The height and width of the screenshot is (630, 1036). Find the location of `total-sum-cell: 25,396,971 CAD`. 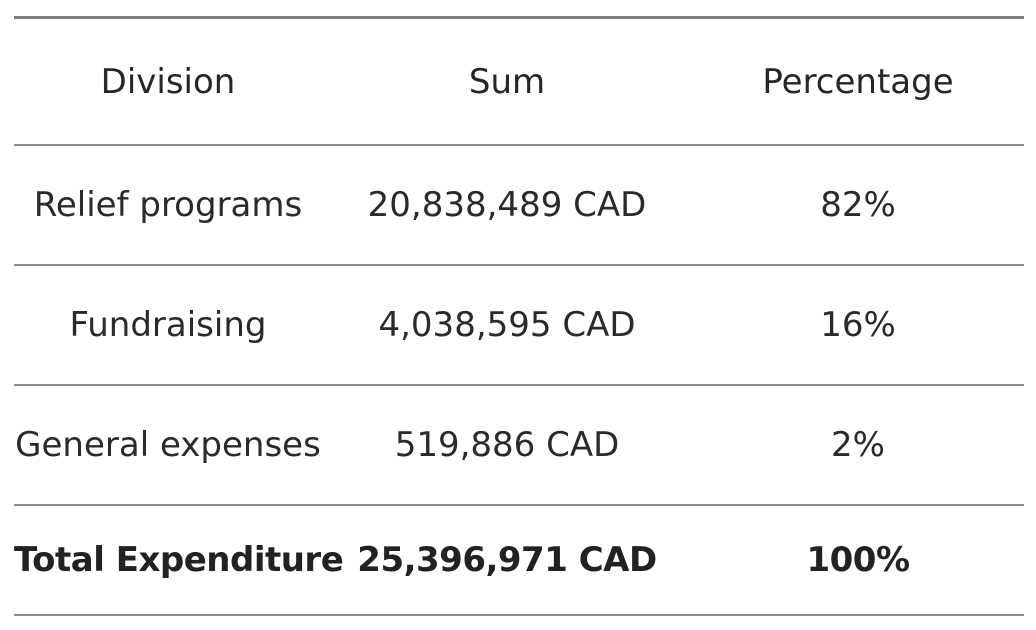

total-sum-cell: 25,396,971 CAD is located at coordinates (507, 560).